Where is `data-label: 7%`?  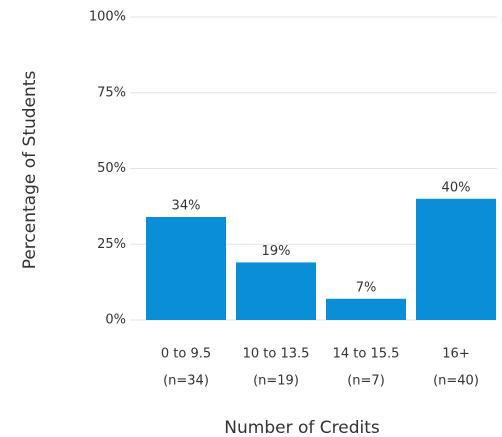 data-label: 7% is located at coordinates (366, 287).